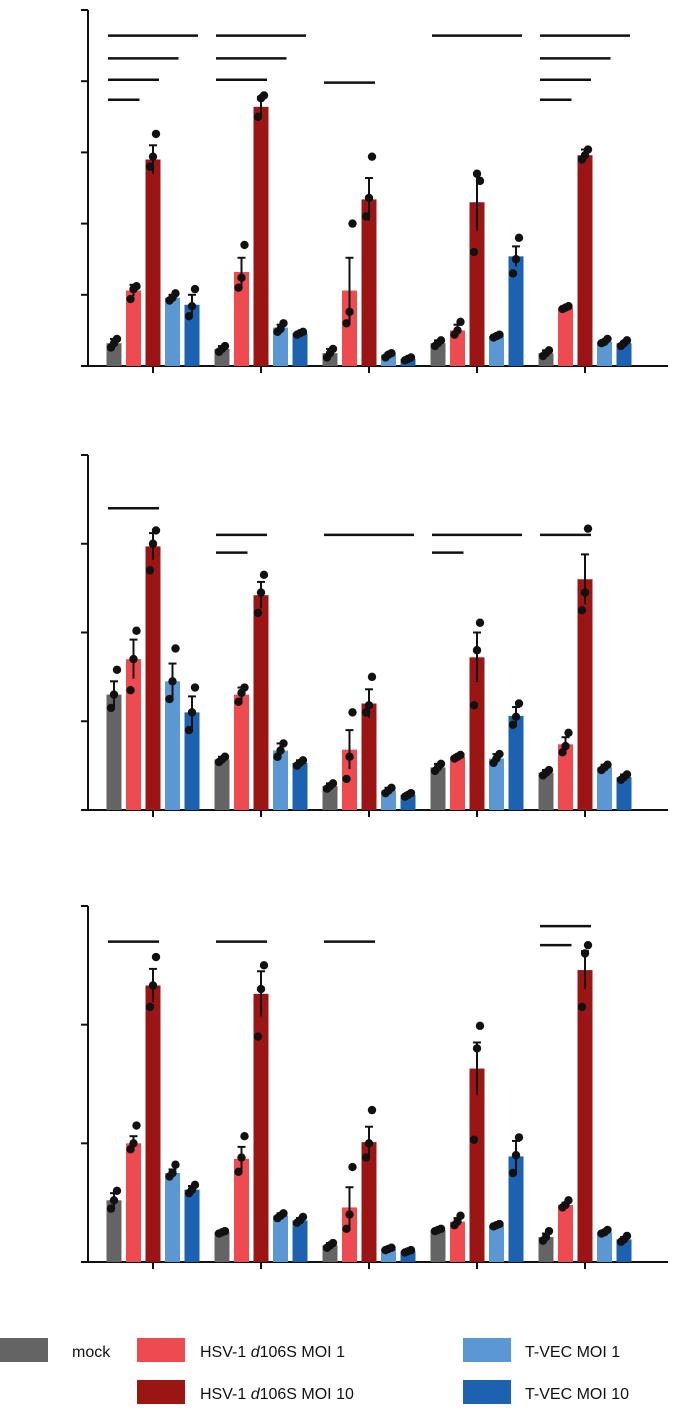  What do you see at coordinates (256, 1352) in the screenshot?
I see `legend-label-part: d` at bounding box center [256, 1352].